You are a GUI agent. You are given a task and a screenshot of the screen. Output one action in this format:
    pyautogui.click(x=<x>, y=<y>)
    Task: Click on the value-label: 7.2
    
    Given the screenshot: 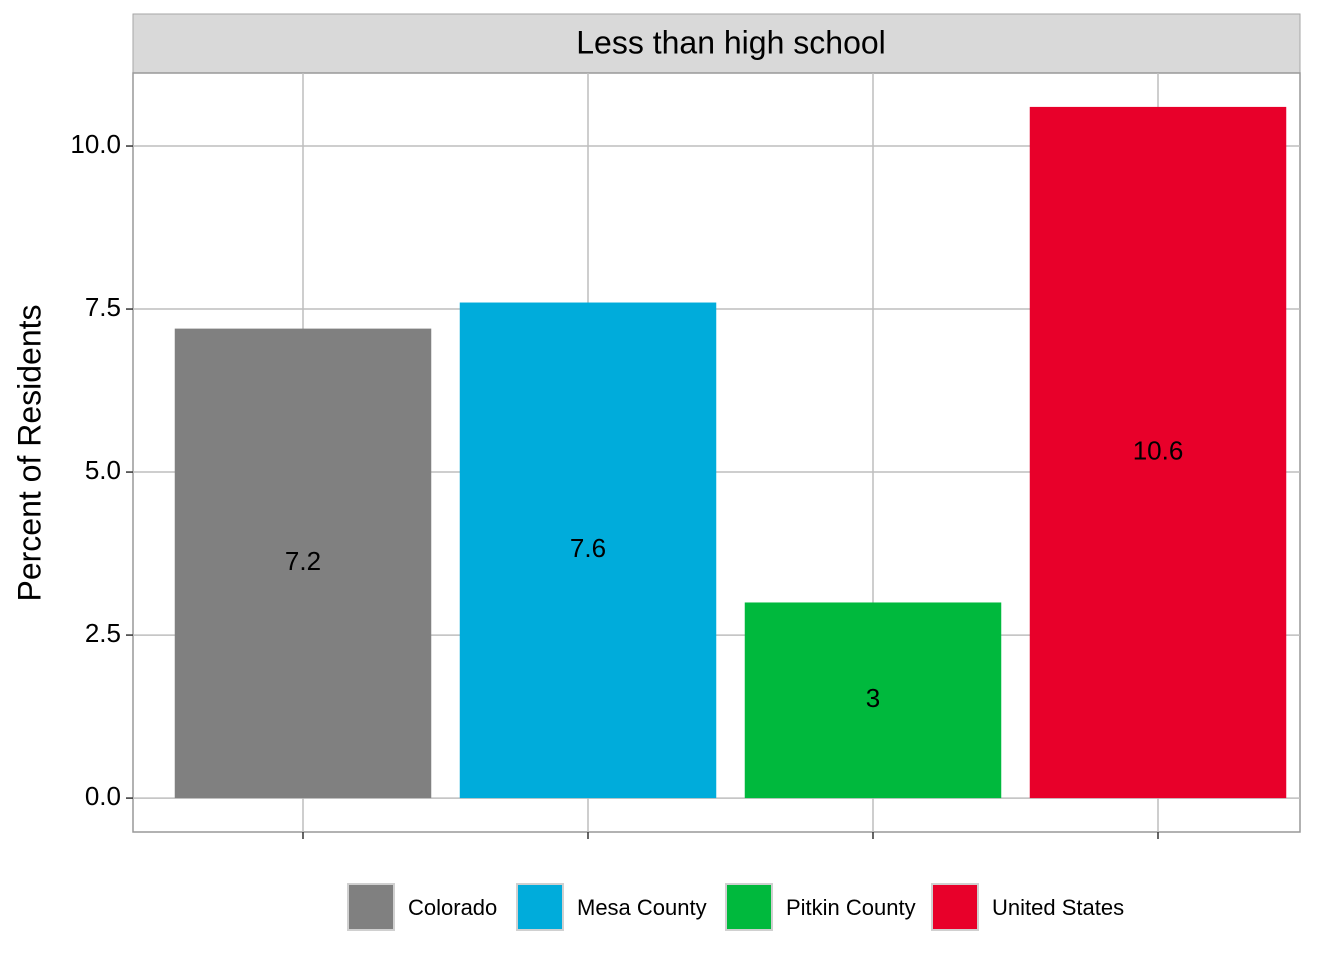 What is the action you would take?
    pyautogui.click(x=303, y=561)
    